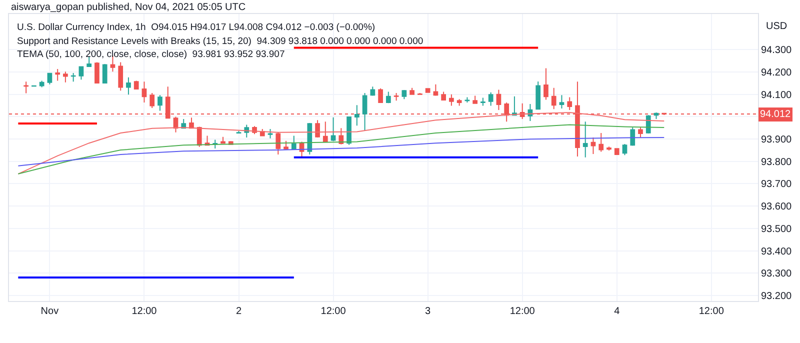 The image size is (800, 343). I want to click on x-tick-label: 3, so click(428, 311).